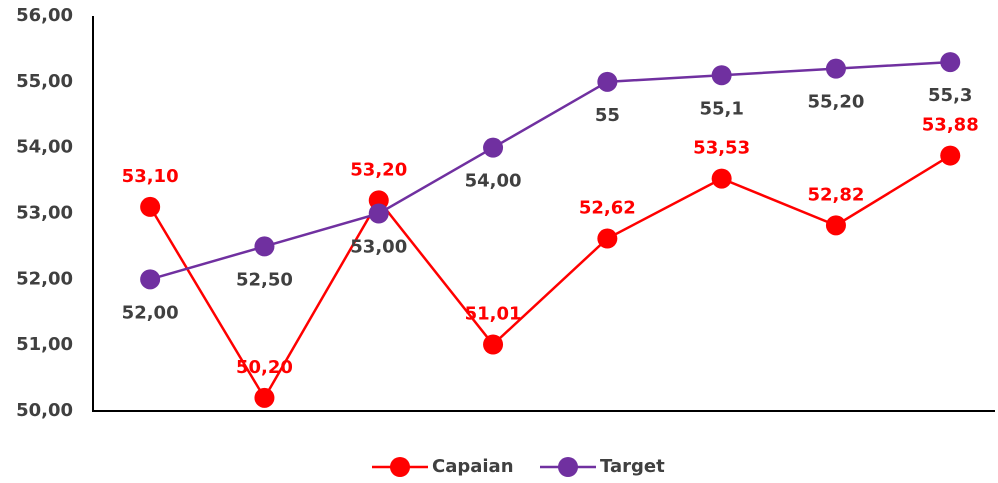  I want to click on data-label: 55,1, so click(721, 108).